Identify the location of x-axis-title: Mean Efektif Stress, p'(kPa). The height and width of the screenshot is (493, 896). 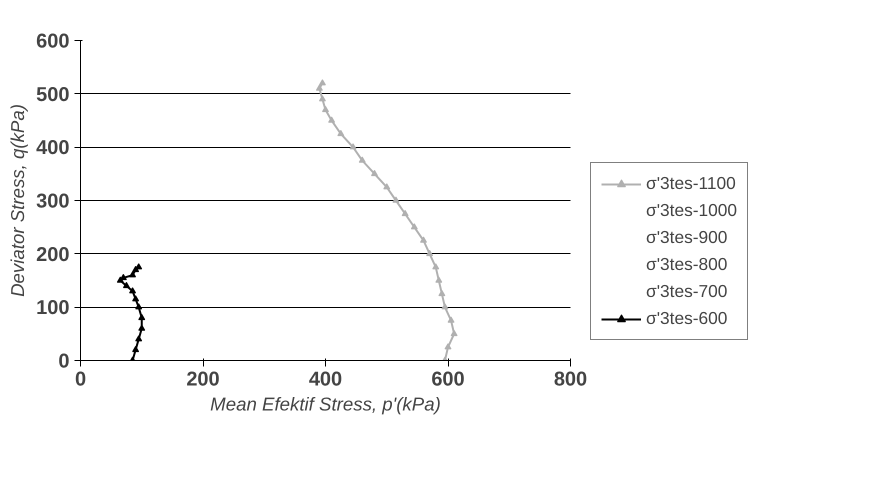
(325, 404).